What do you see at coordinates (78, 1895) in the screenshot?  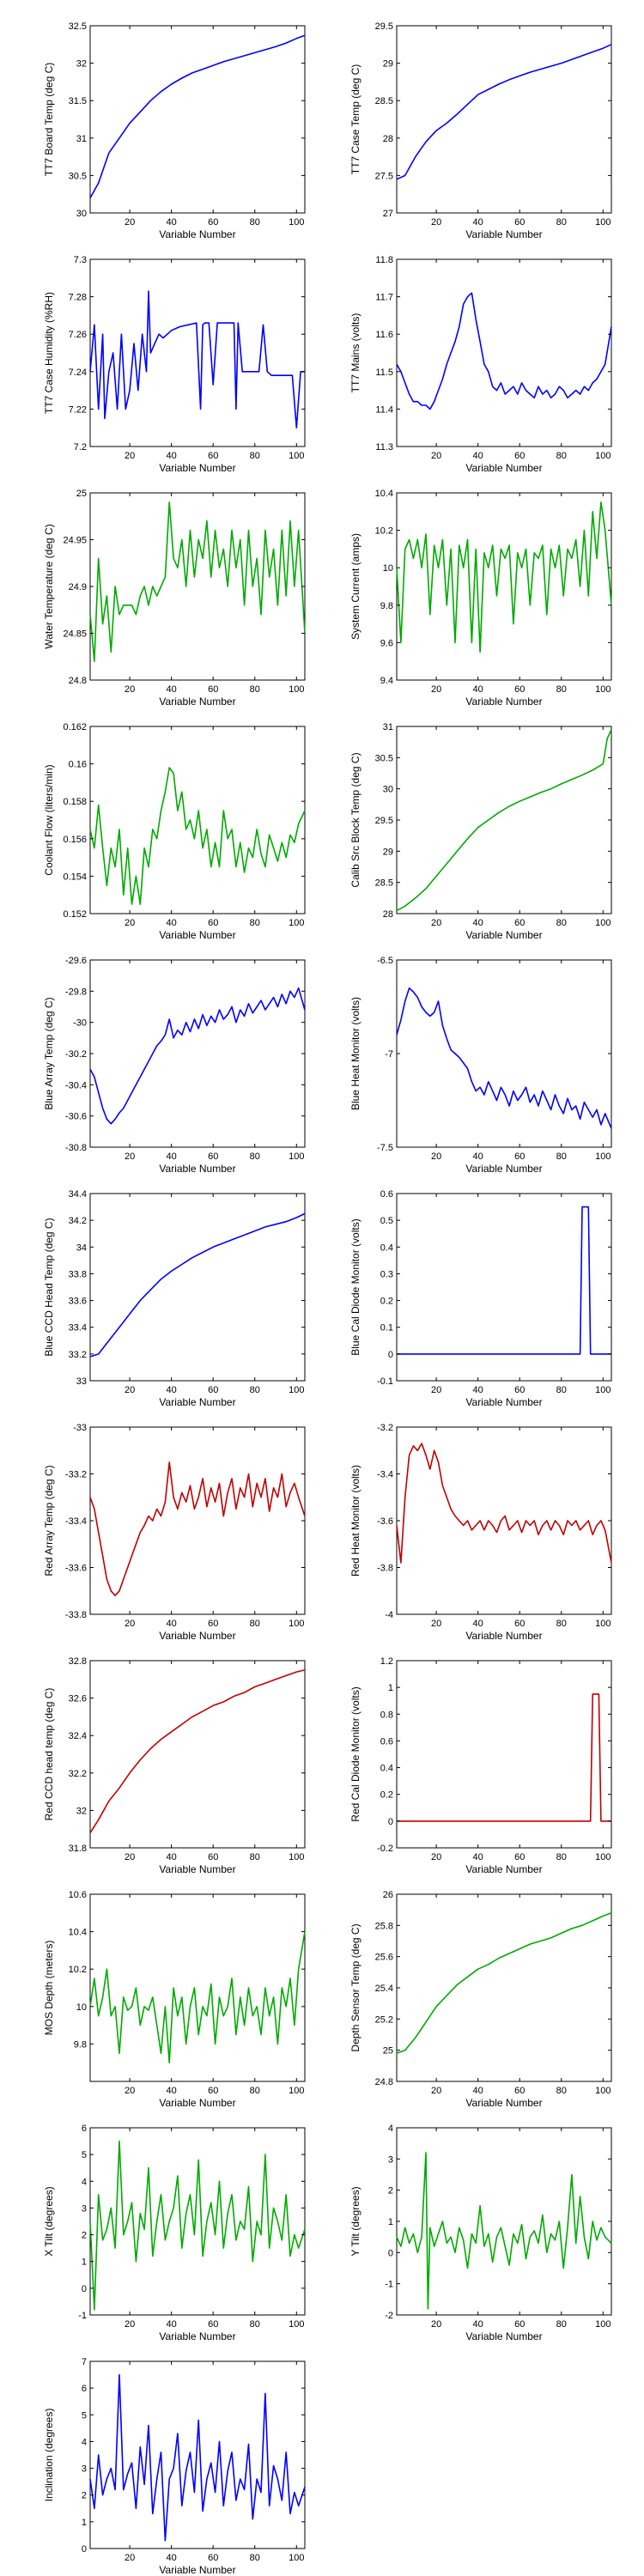 I see `y-tick-label: 10.6` at bounding box center [78, 1895].